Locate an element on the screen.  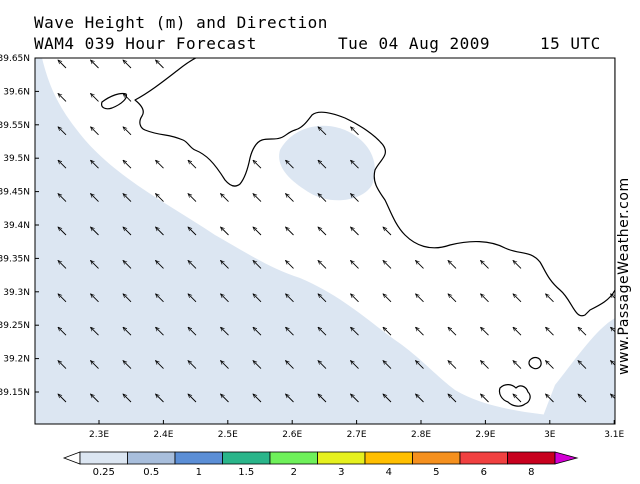
longitude-axis: 2.3E 2.4E 2.5E 2.6E 2.7E 2.8E 2.9E 3E 3.1E is located at coordinates (357, 430).